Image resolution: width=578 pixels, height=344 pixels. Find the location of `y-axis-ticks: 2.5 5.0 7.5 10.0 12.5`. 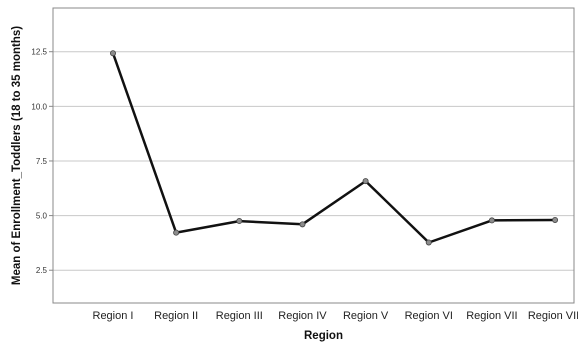

y-axis-ticks: 2.5 5.0 7.5 10.0 12.5 is located at coordinates (42, 161).